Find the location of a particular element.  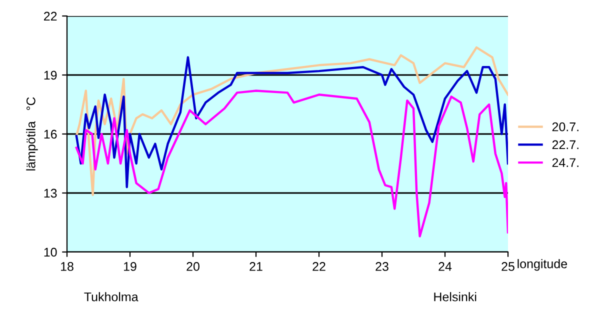

text: Helsinki is located at coordinates (455, 297).